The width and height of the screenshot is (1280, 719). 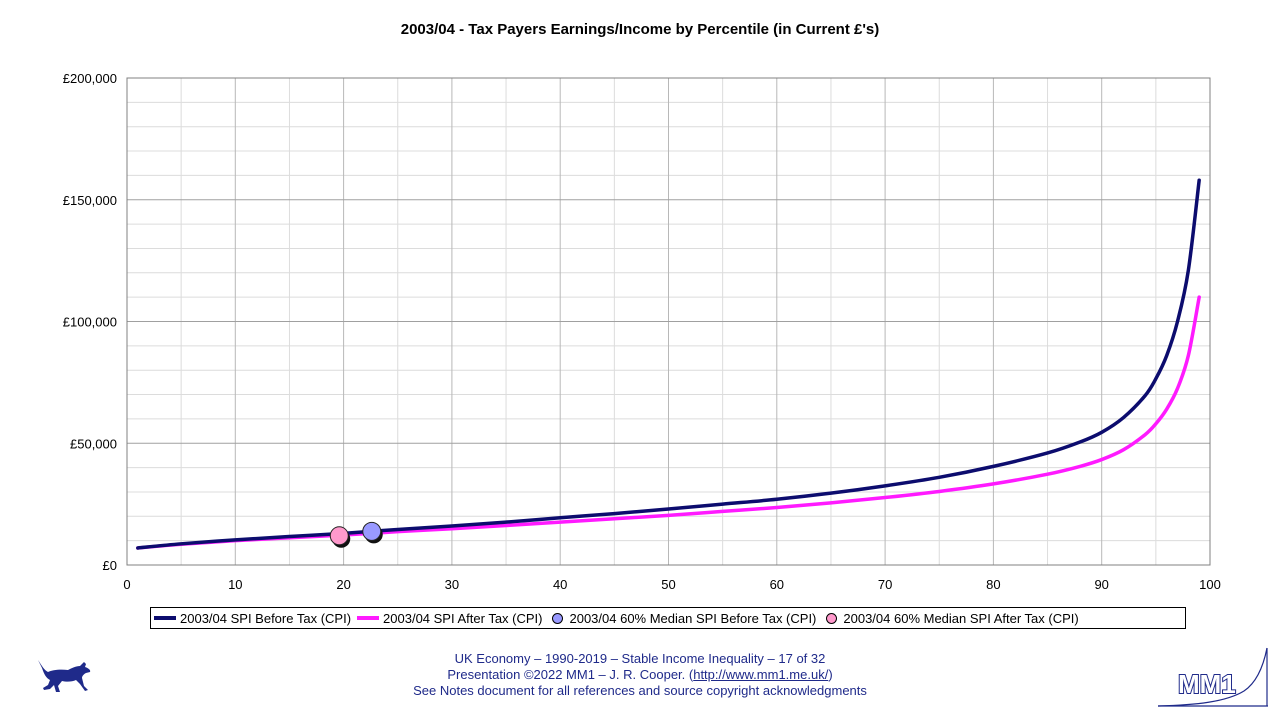 I want to click on x-tick-label: 90, so click(x=1101, y=584).